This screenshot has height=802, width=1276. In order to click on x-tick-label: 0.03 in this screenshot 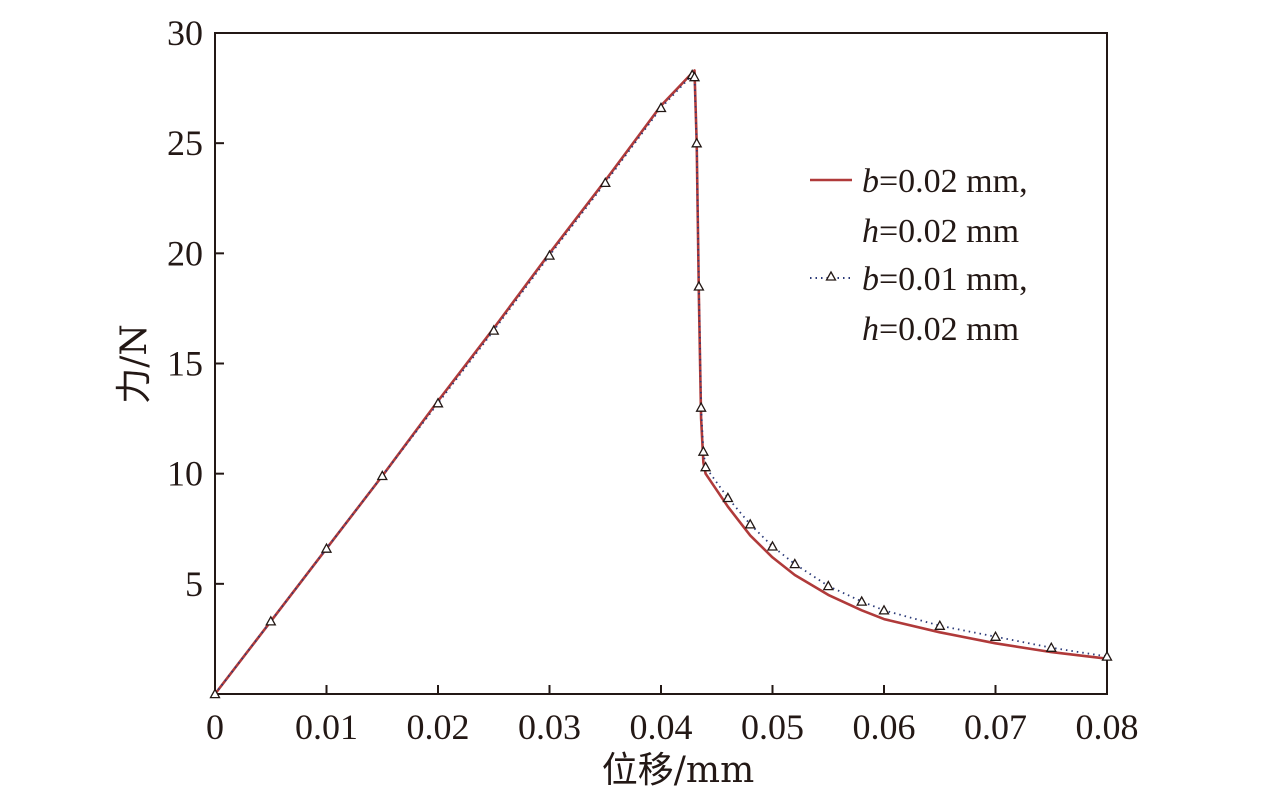, I will do `click(549, 727)`.